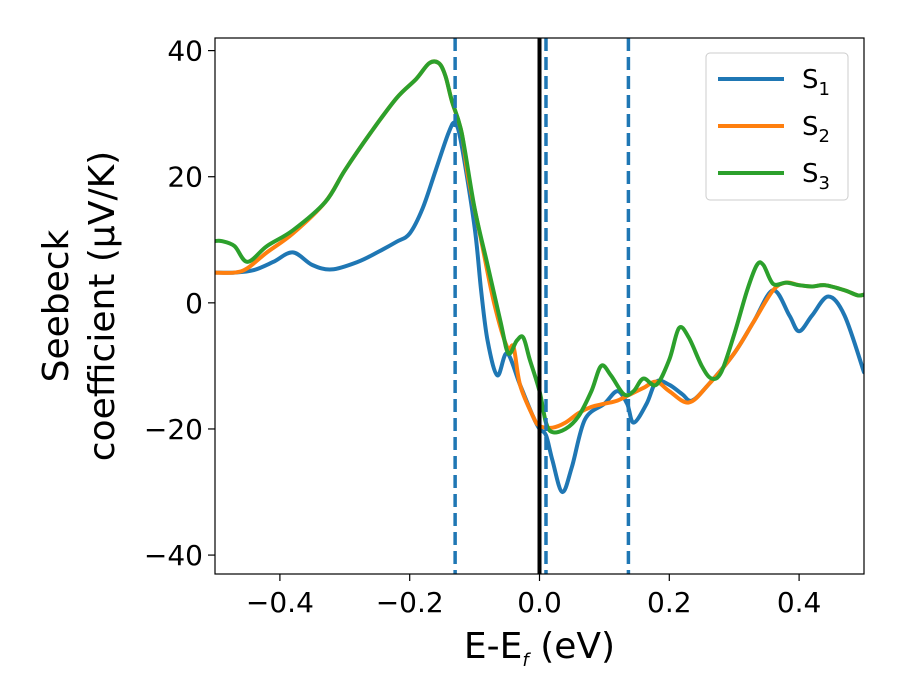 The height and width of the screenshot is (700, 900). What do you see at coordinates (816, 82) in the screenshot?
I see `legend-label: S1` at bounding box center [816, 82].